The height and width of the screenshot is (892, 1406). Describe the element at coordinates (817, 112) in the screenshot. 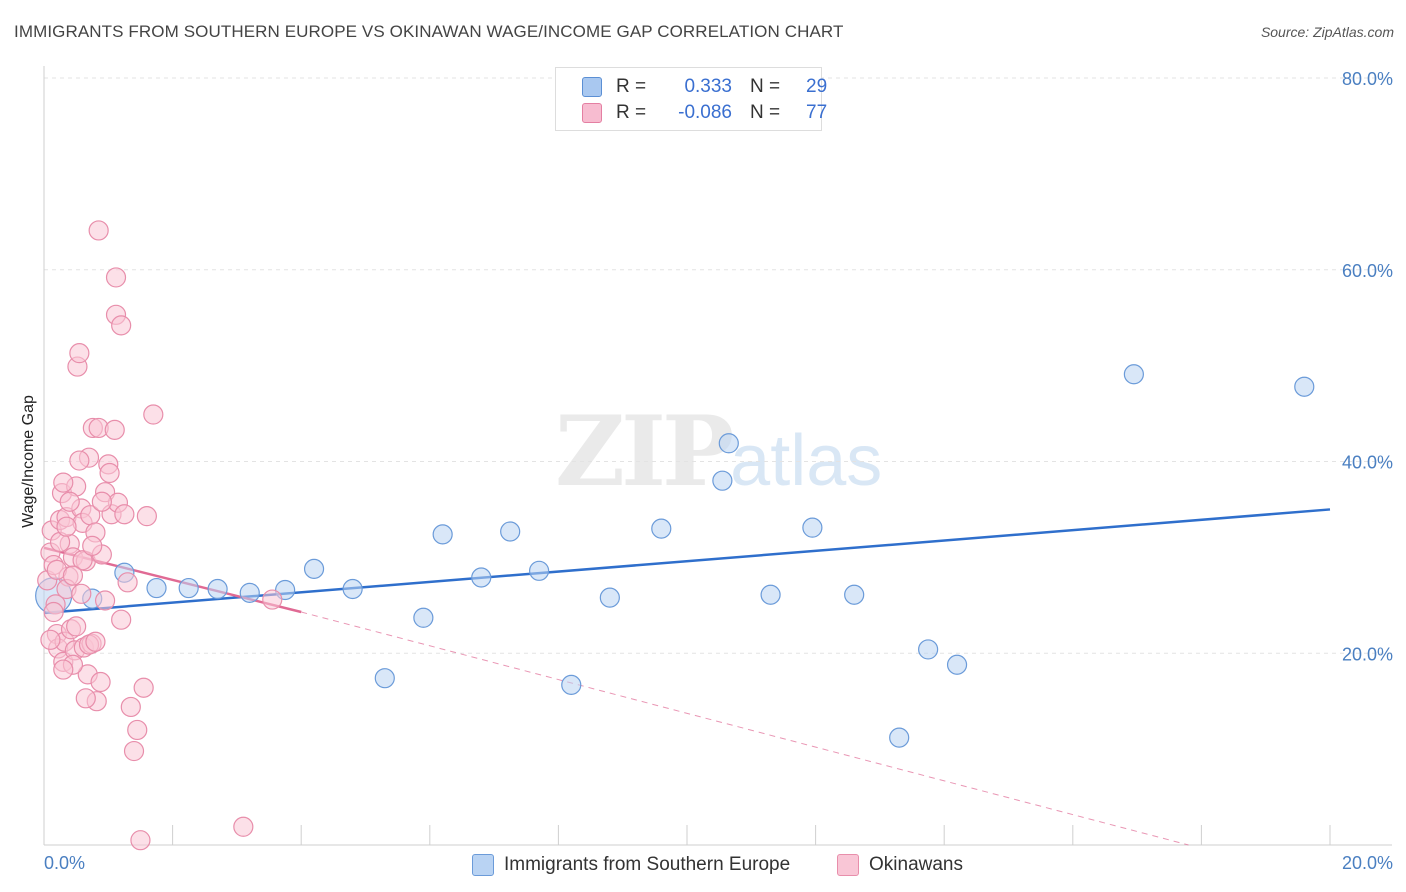

I see `legend-n-value: 77` at that location.